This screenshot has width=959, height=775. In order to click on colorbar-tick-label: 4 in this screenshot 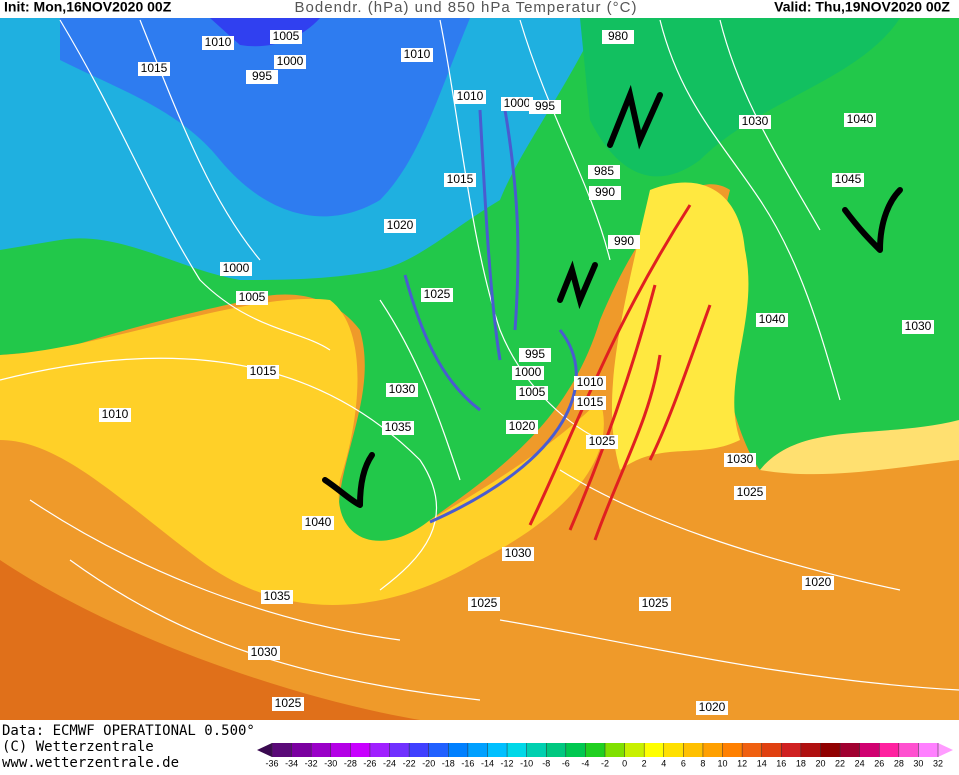, I will do `click(663, 763)`.